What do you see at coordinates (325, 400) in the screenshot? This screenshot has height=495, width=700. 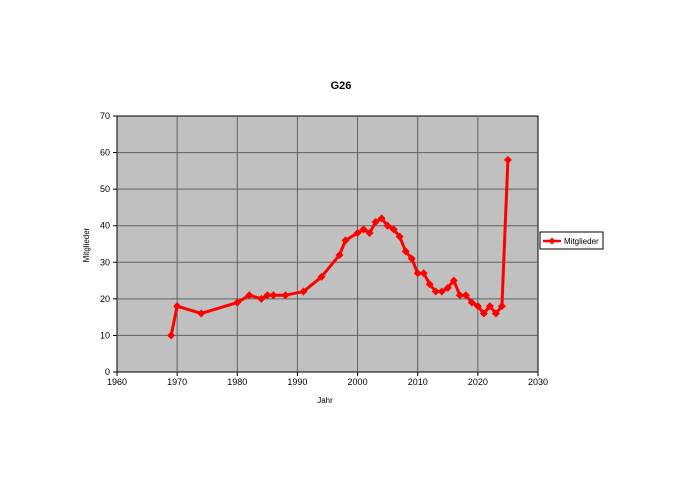 I see `x-axis-label: Jahr` at bounding box center [325, 400].